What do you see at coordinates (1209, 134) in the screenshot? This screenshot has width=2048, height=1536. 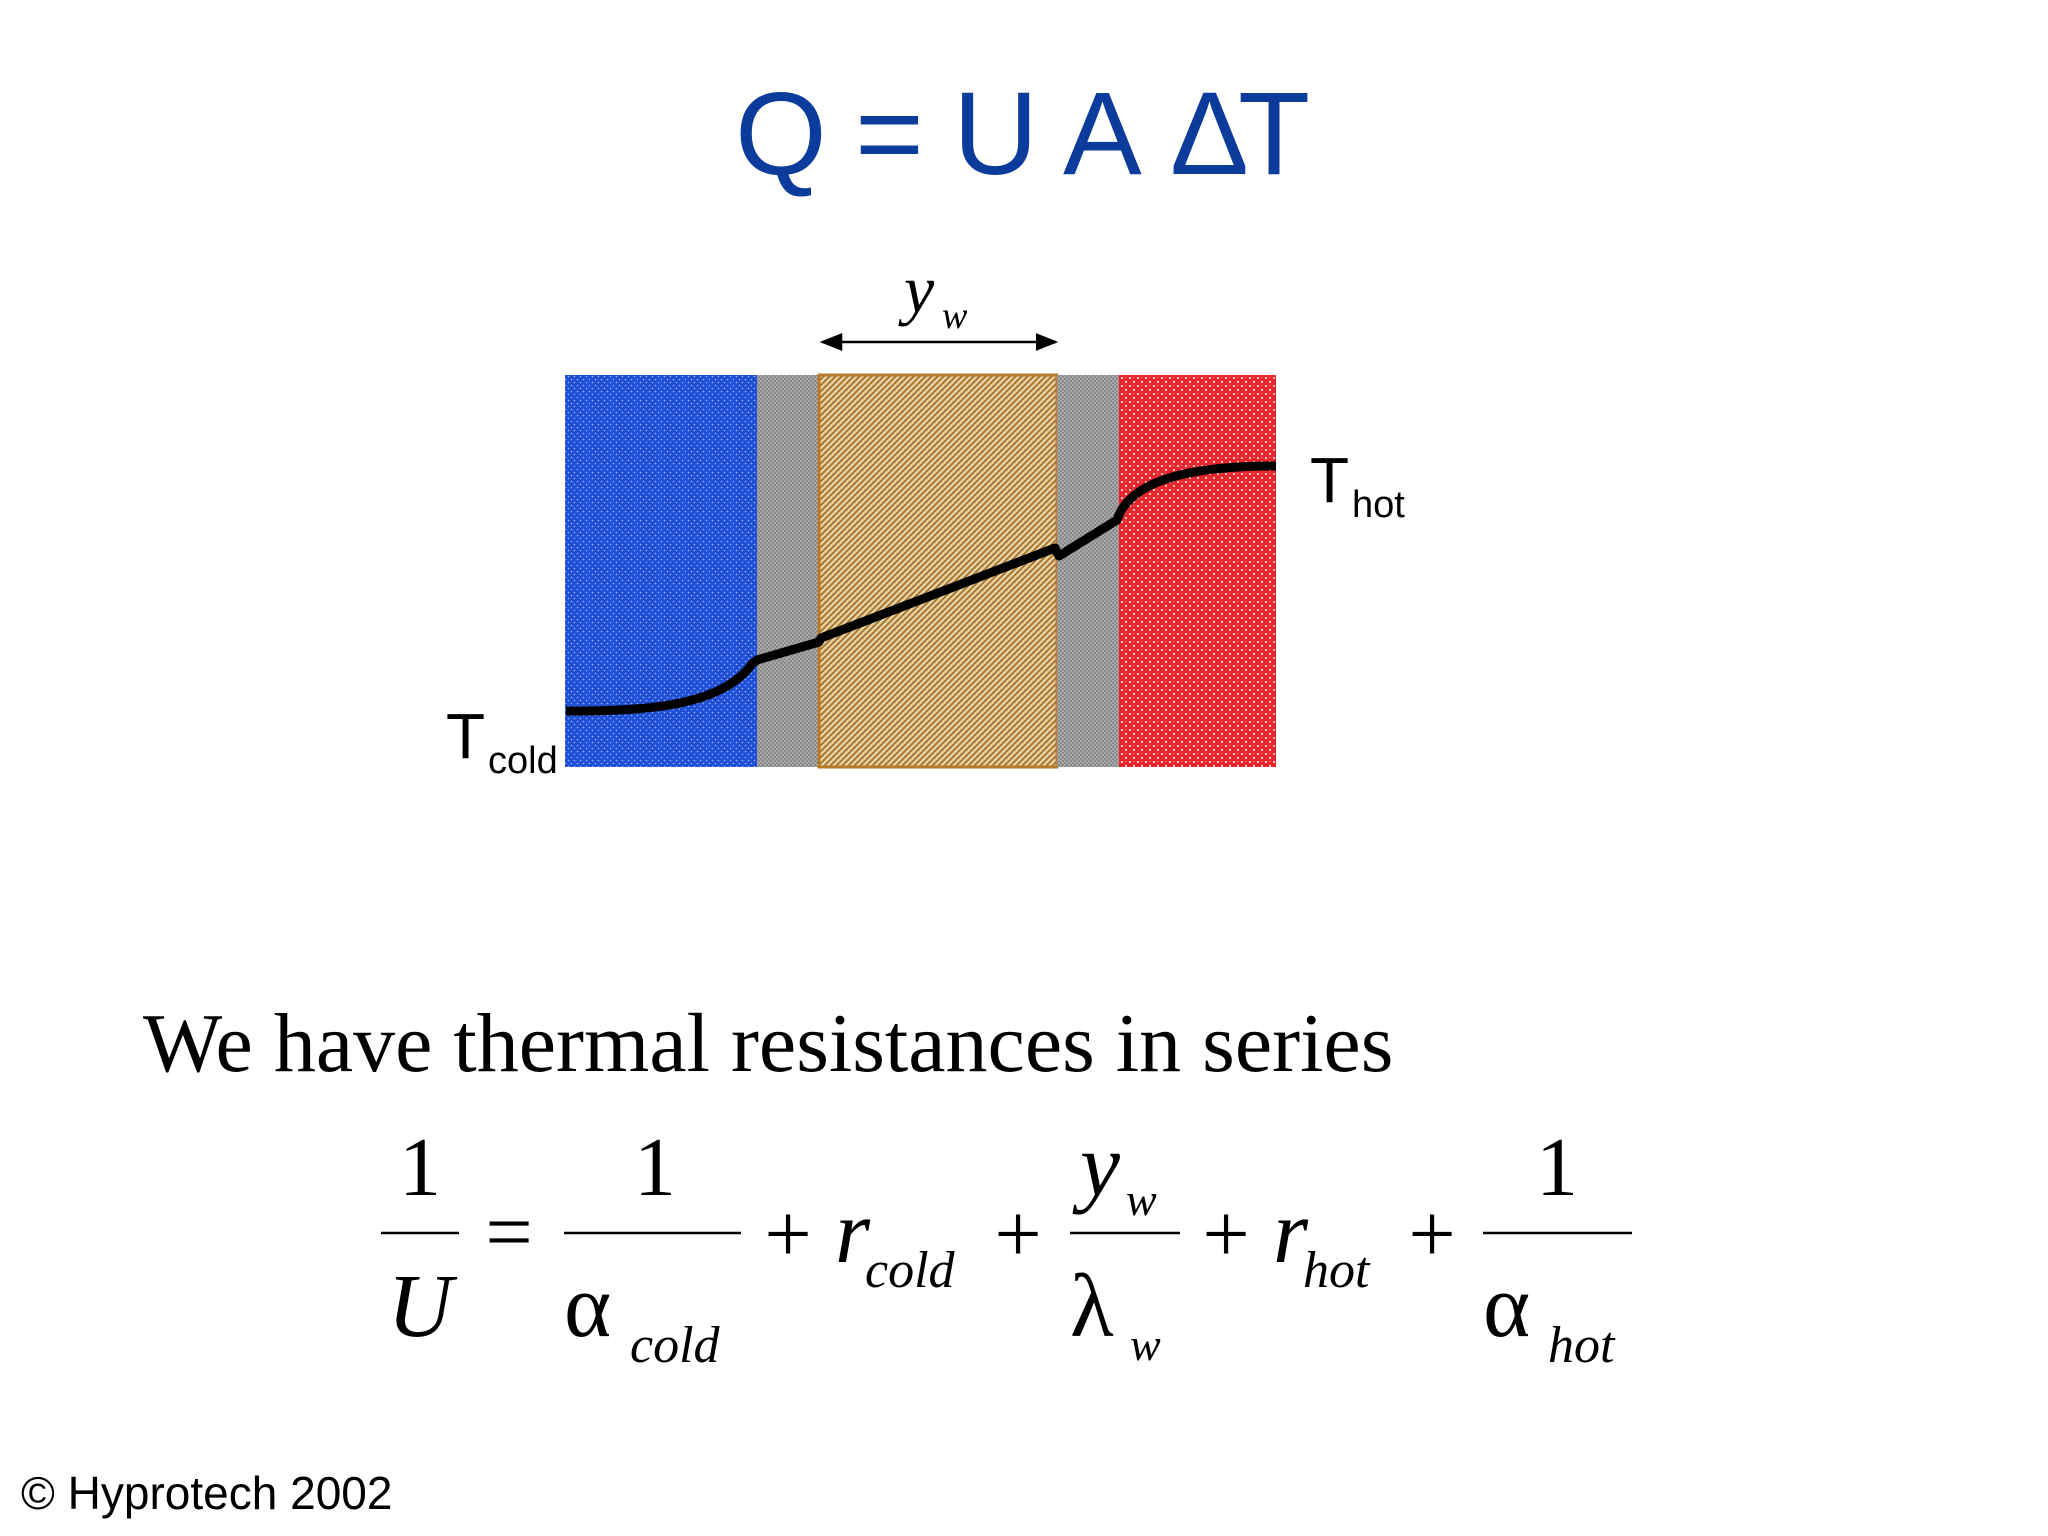 I see `title-delta: Δ` at bounding box center [1209, 134].